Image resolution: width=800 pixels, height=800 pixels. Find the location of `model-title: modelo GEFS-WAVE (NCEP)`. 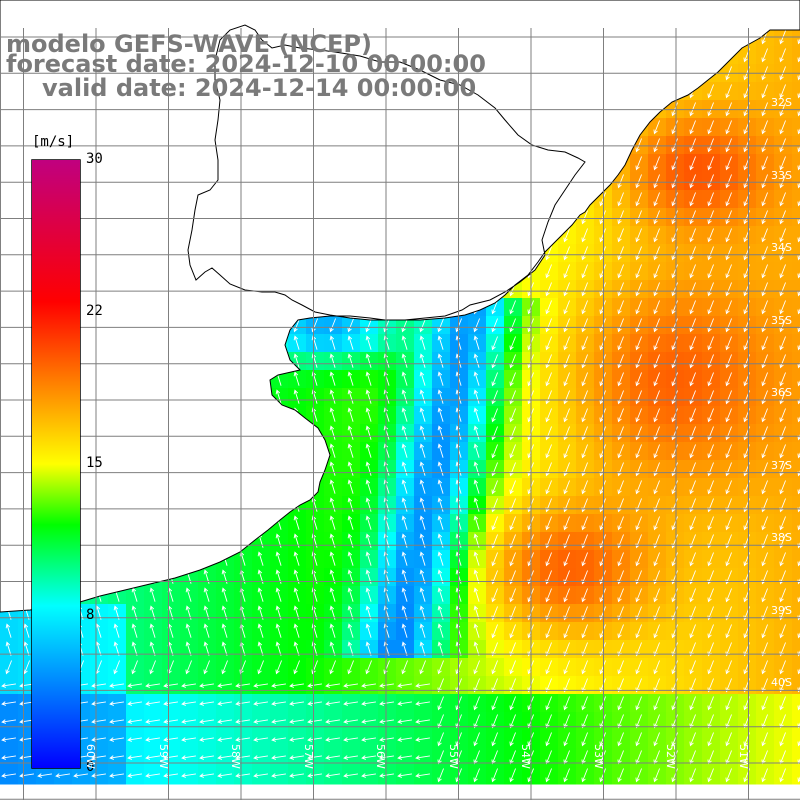

model-title: modelo GEFS-WAVE (NCEP) is located at coordinates (189, 44).